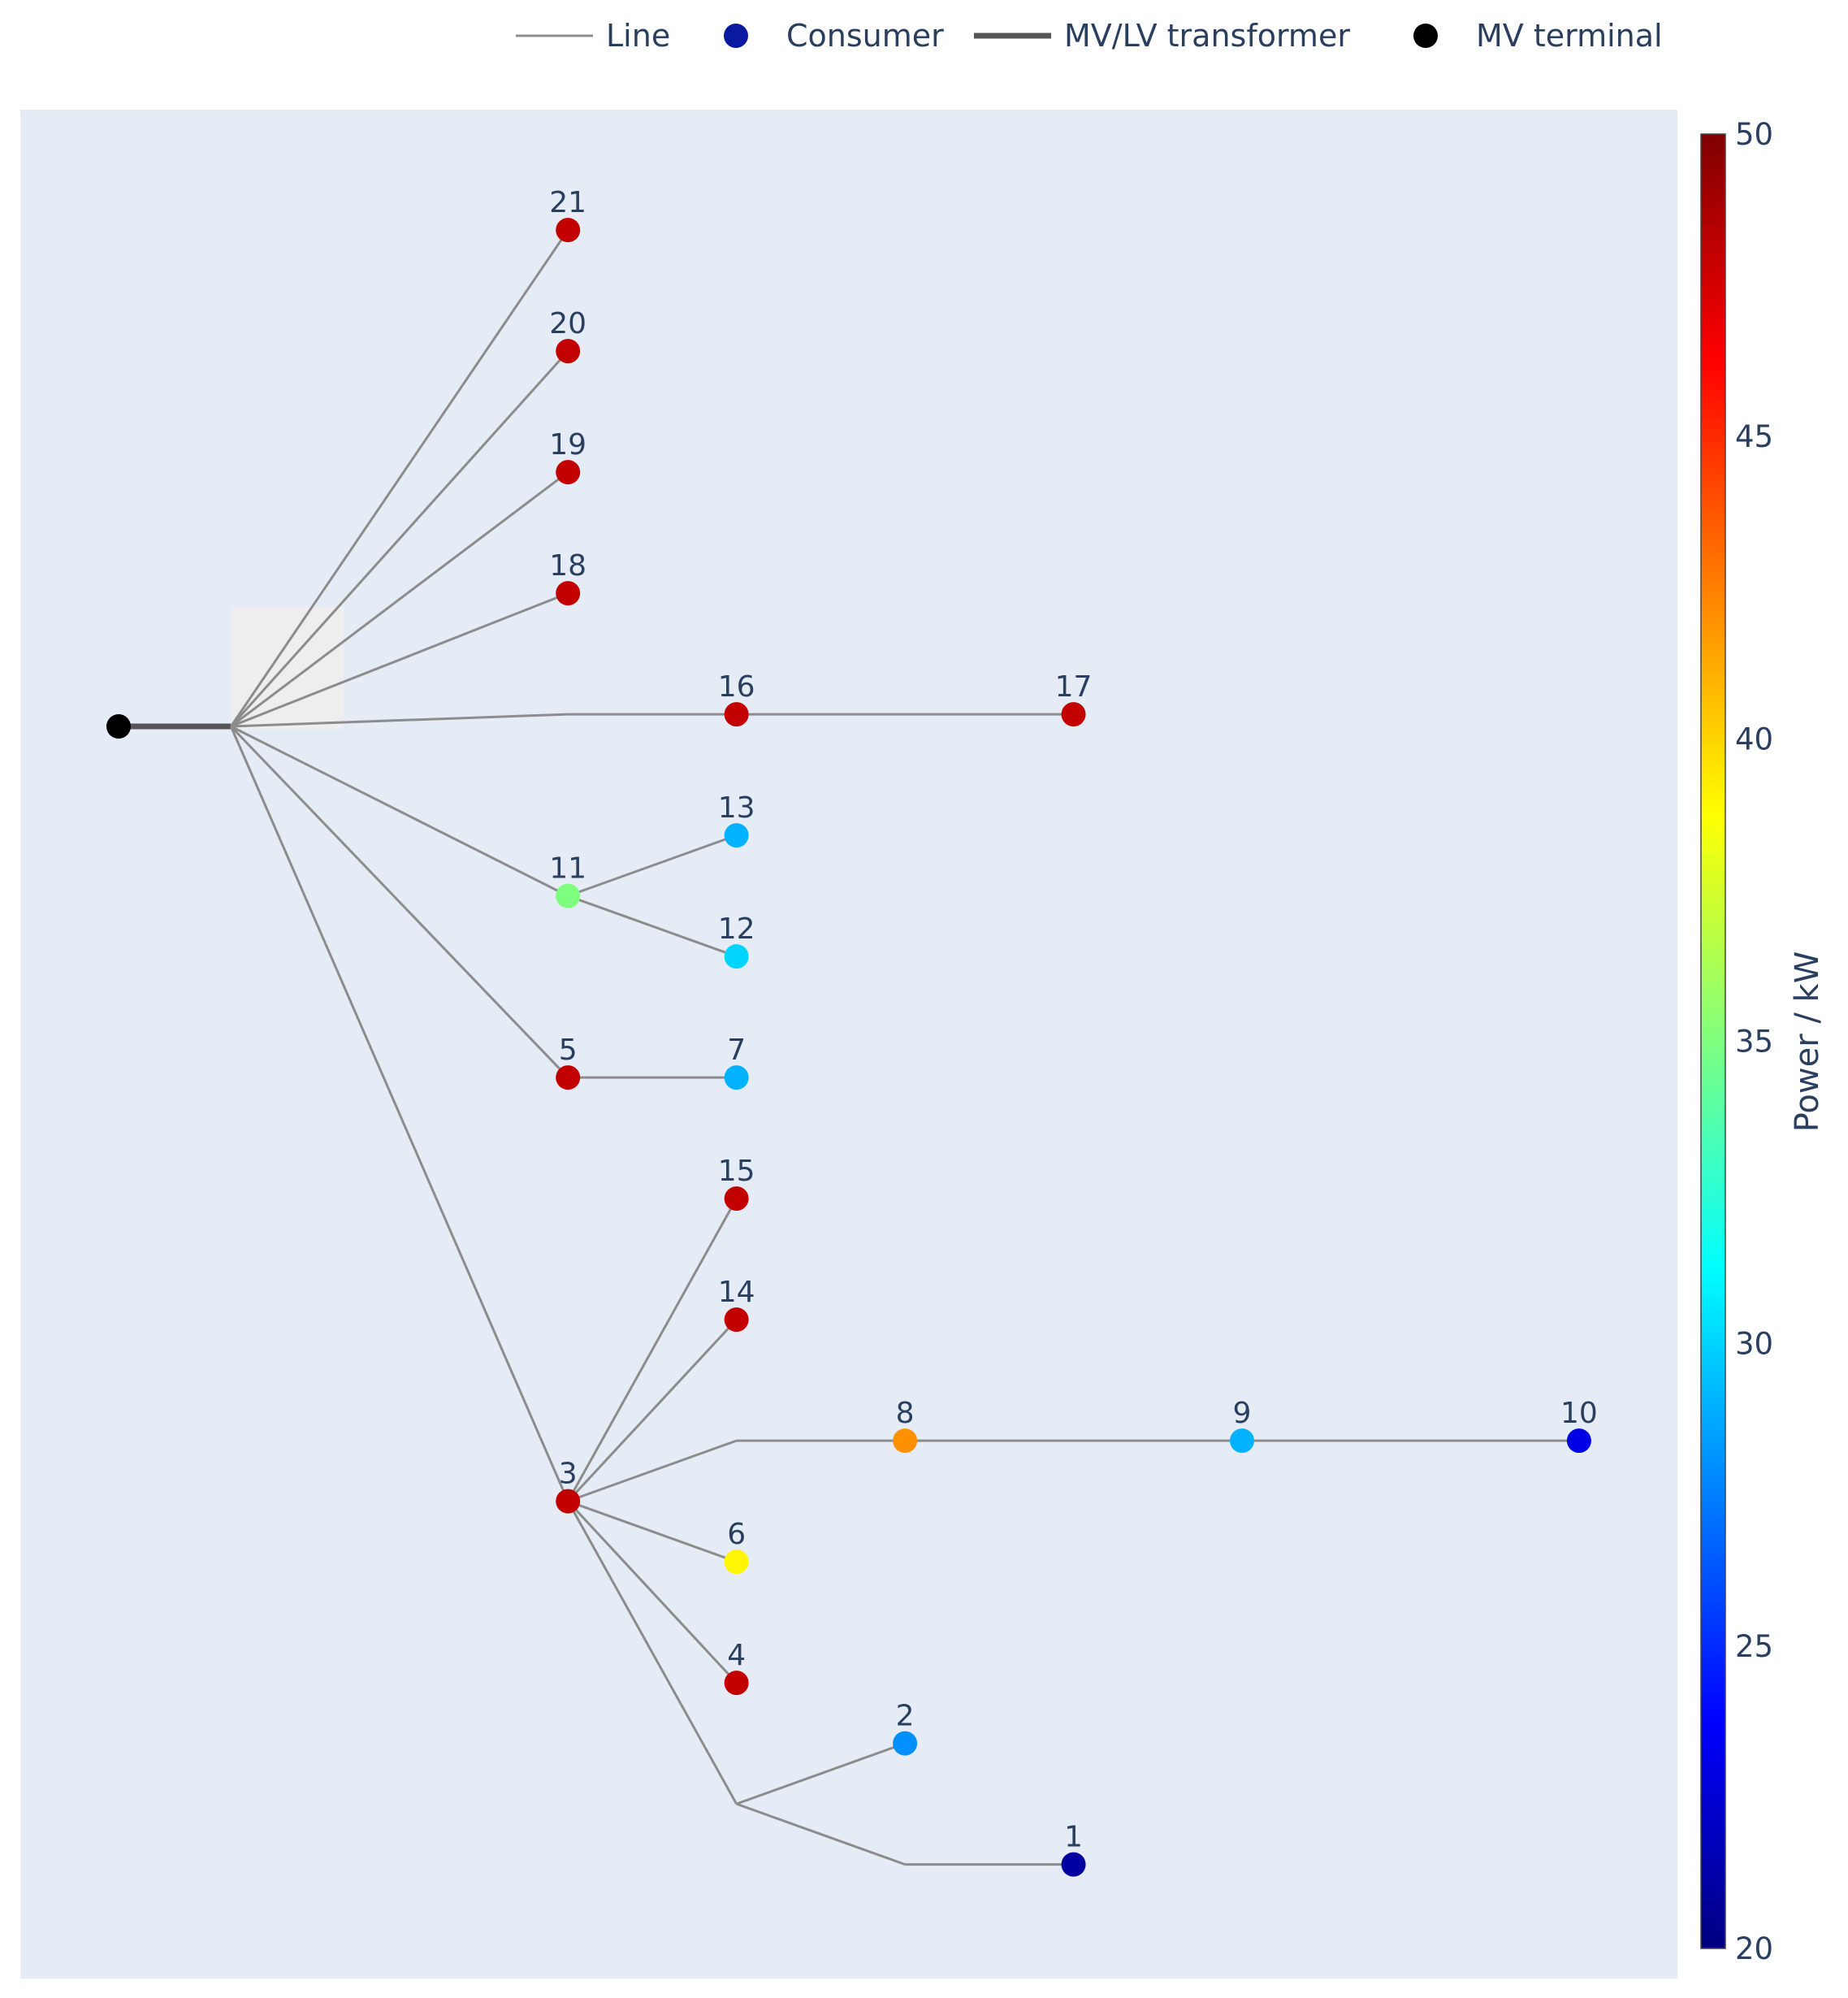 Image resolution: width=1848 pixels, height=1998 pixels. Describe the element at coordinates (736, 808) in the screenshot. I see `node-label-13: 13` at that location.